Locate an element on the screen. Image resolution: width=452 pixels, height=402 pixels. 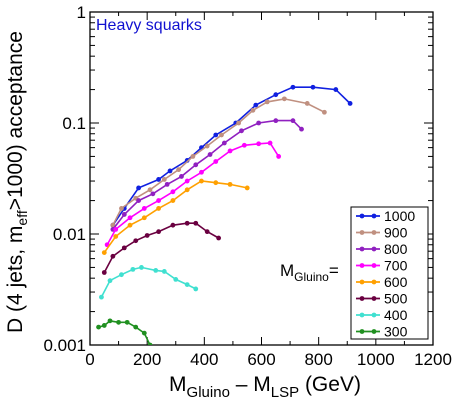
y-axis-title-tail: >1000) acceptance is located at coordinates (15, 120).